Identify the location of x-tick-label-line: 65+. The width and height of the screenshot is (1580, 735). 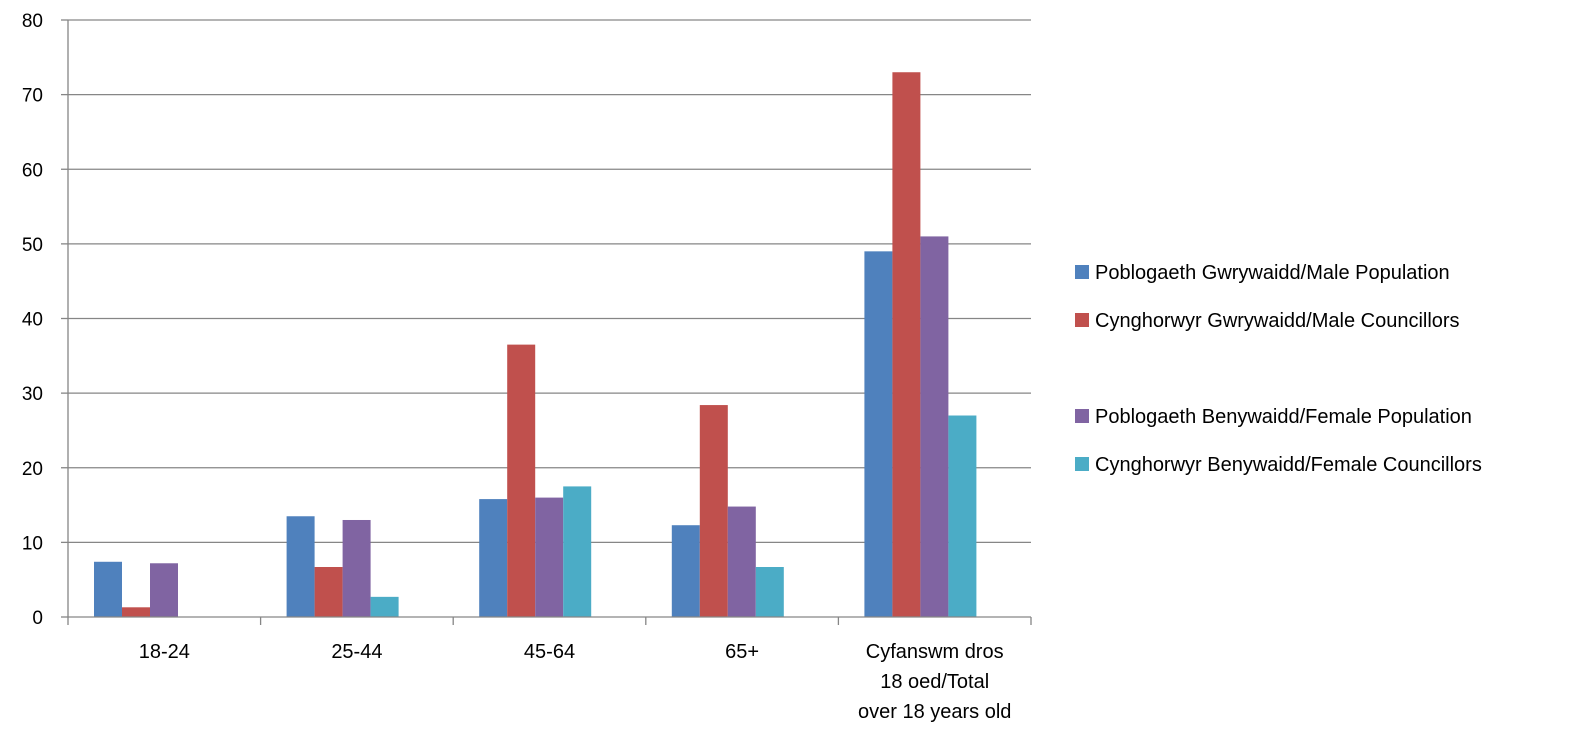
(742, 652).